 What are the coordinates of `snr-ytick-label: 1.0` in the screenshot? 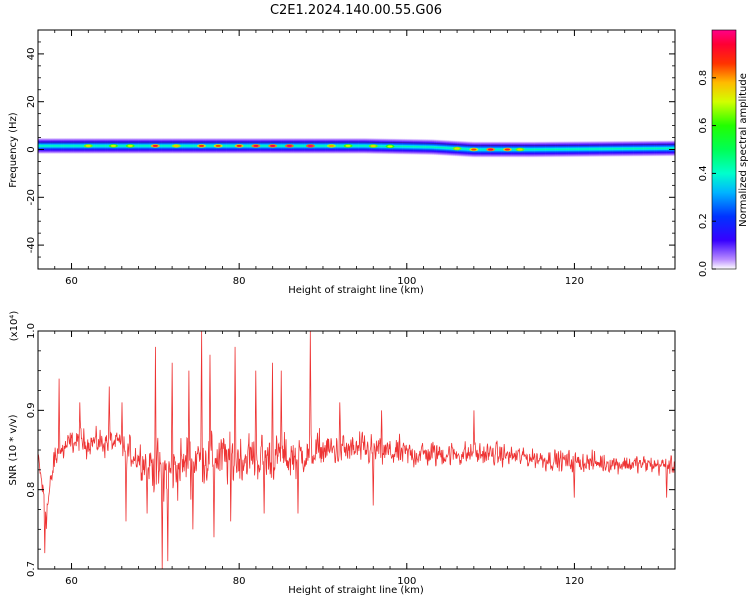 It's located at (31, 331).